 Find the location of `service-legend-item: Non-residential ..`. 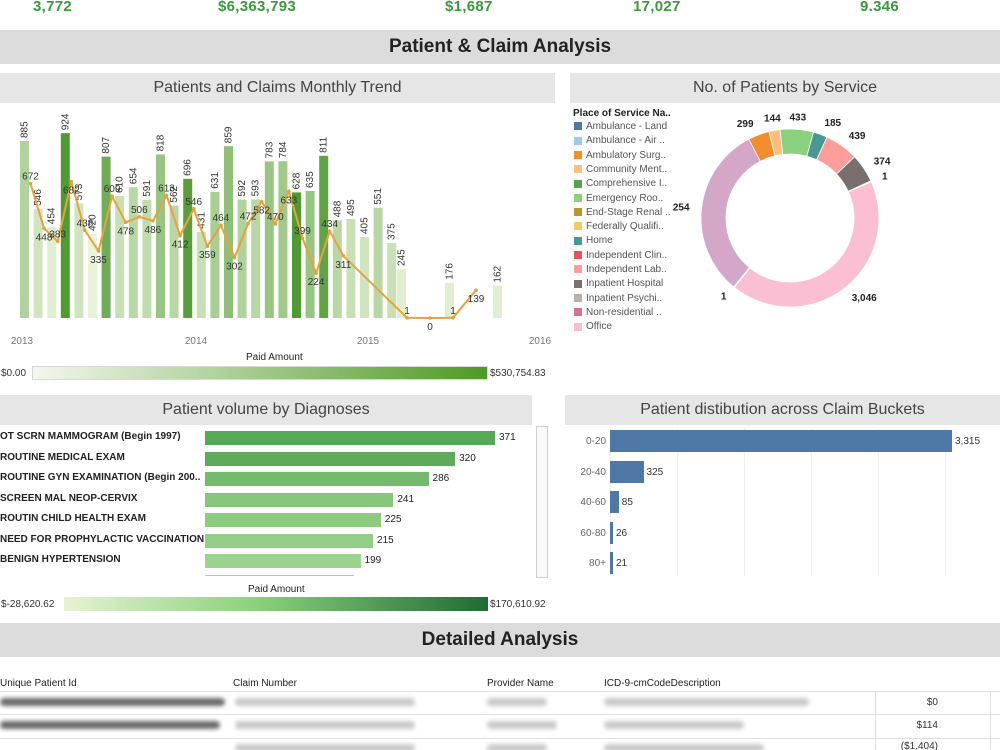

service-legend-item: Non-residential .. is located at coordinates (618, 314).